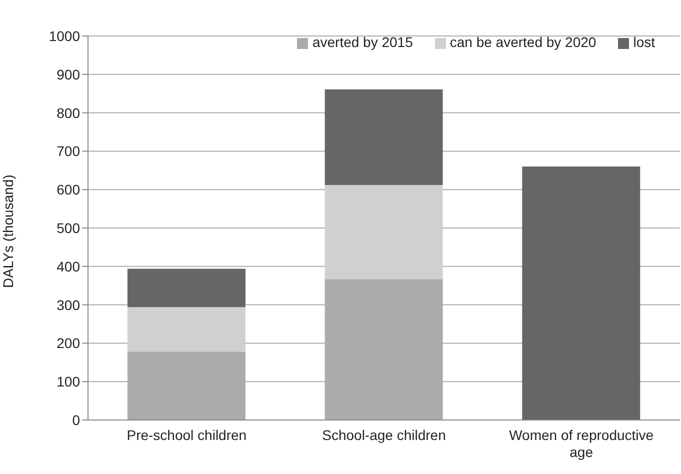  I want to click on y-tick-label: 0, so click(76, 420).